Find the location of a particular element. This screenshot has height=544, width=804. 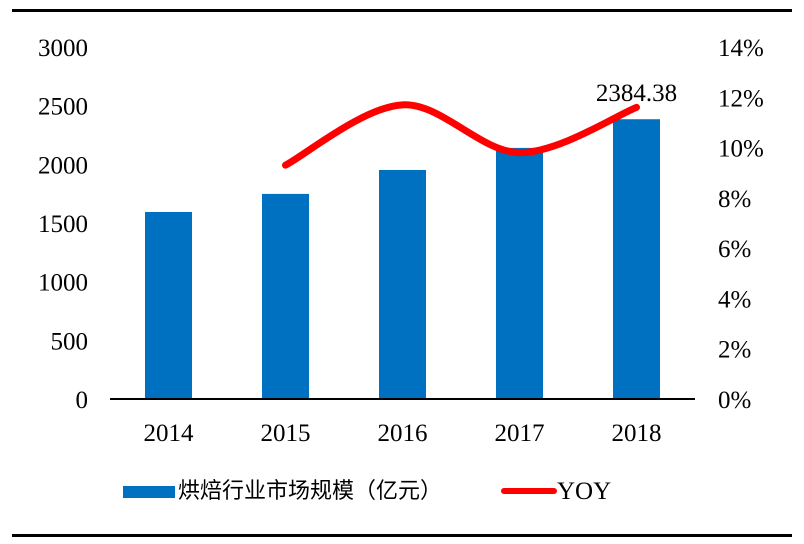

left-axis-tick: 3000 is located at coordinates (63, 48).